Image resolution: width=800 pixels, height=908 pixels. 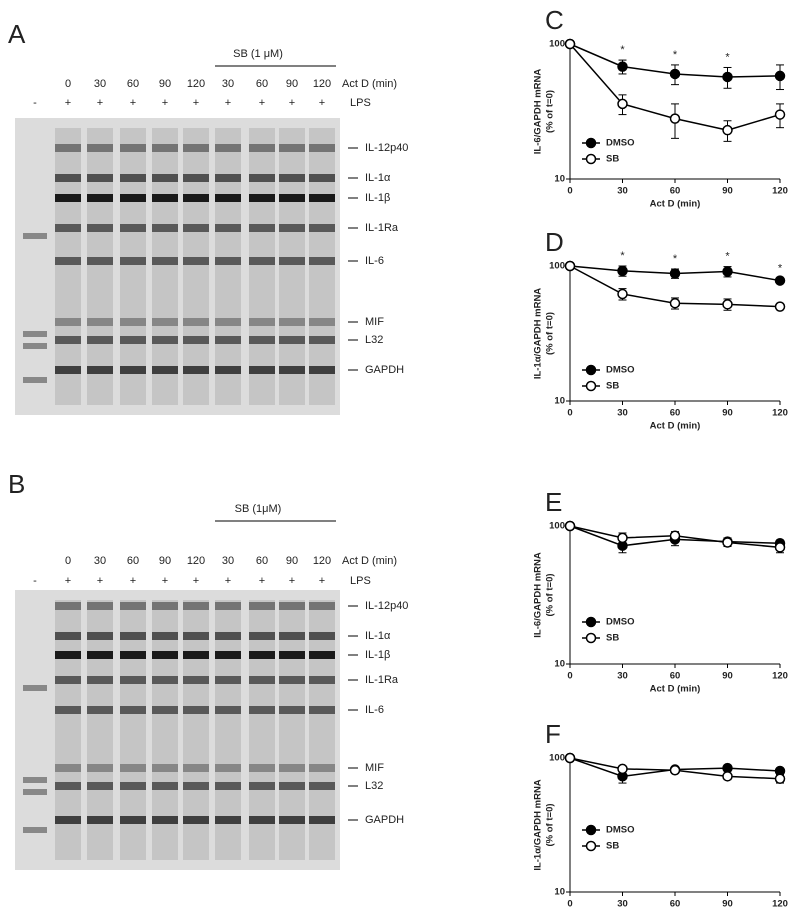 What do you see at coordinates (620, 143) in the screenshot?
I see `legend-label: DMSO` at bounding box center [620, 143].